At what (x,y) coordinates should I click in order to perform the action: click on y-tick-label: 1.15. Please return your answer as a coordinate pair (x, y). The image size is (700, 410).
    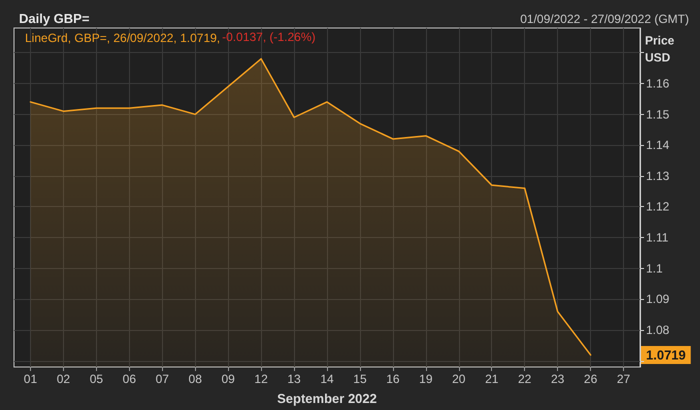
    Looking at the image, I should click on (658, 114).